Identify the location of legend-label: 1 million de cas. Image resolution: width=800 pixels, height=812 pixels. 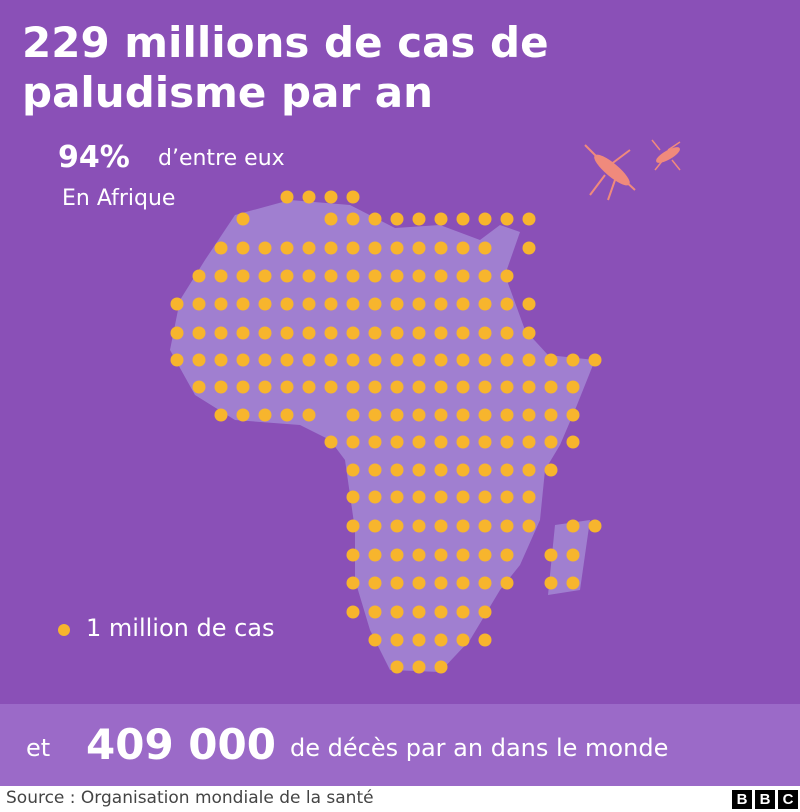
(180, 628).